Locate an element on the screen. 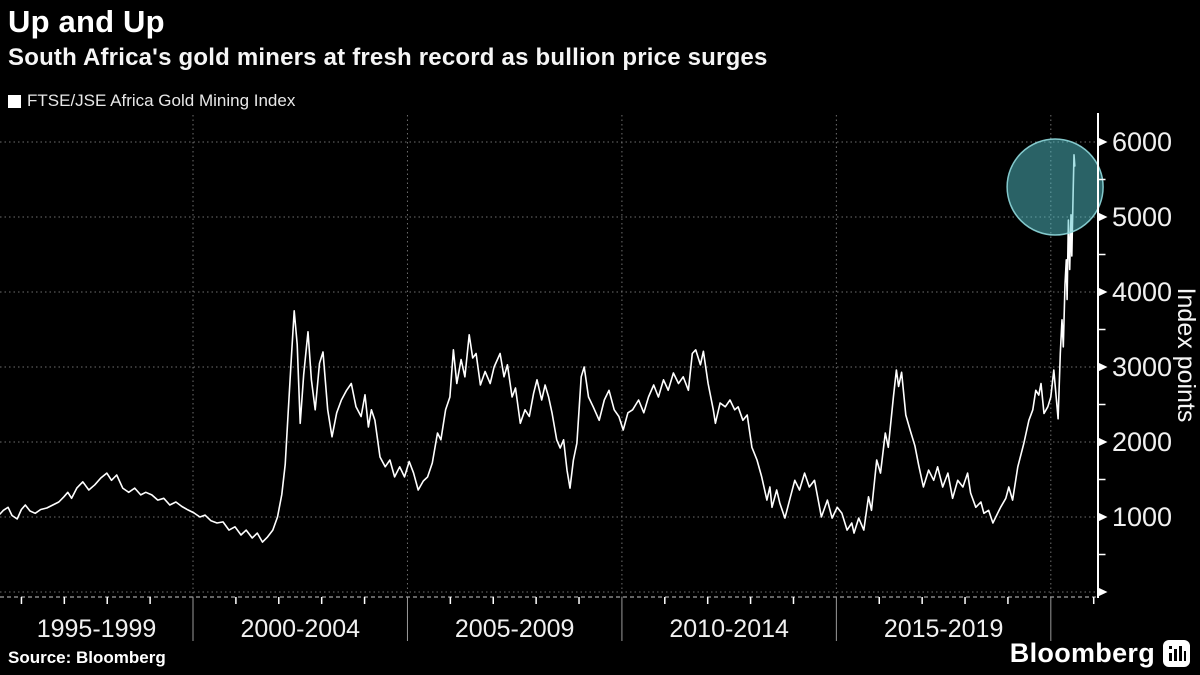  y-tick-label: 3000 is located at coordinates (1142, 367).